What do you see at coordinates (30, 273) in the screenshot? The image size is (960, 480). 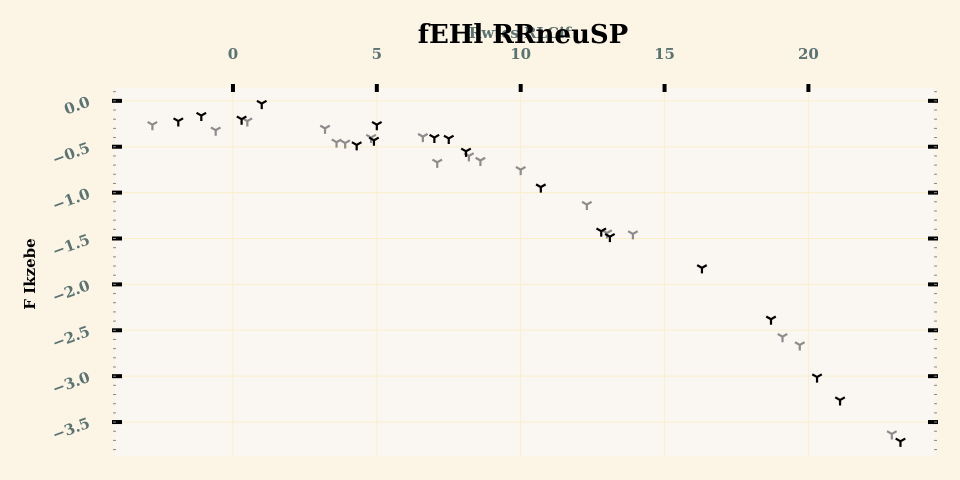 I see `y-axis-label: F Ikzebe` at bounding box center [30, 273].